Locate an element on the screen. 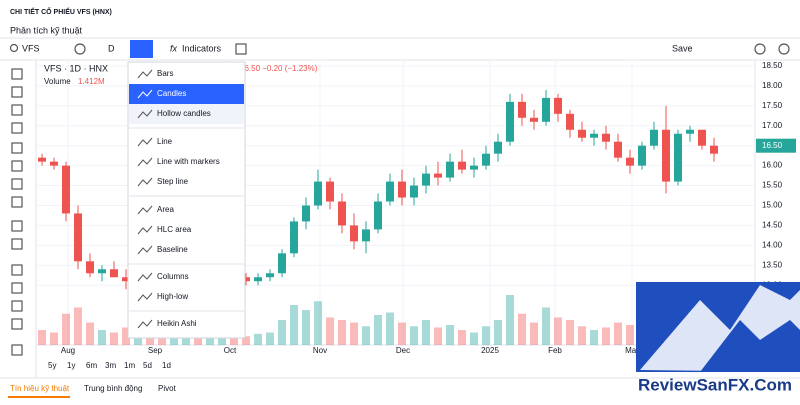 The height and width of the screenshot is (405, 800). timeframe-button: 5y is located at coordinates (52, 365).